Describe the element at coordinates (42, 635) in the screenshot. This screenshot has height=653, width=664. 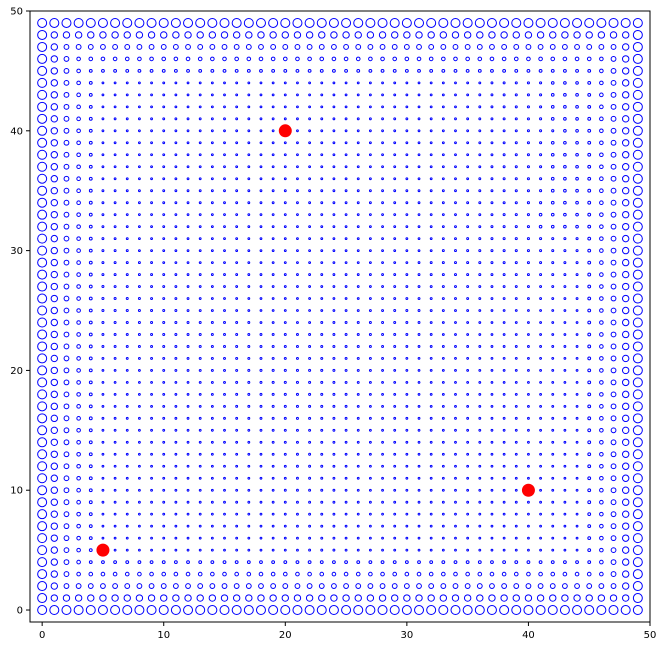
I see `x-tick-label: 0` at that location.